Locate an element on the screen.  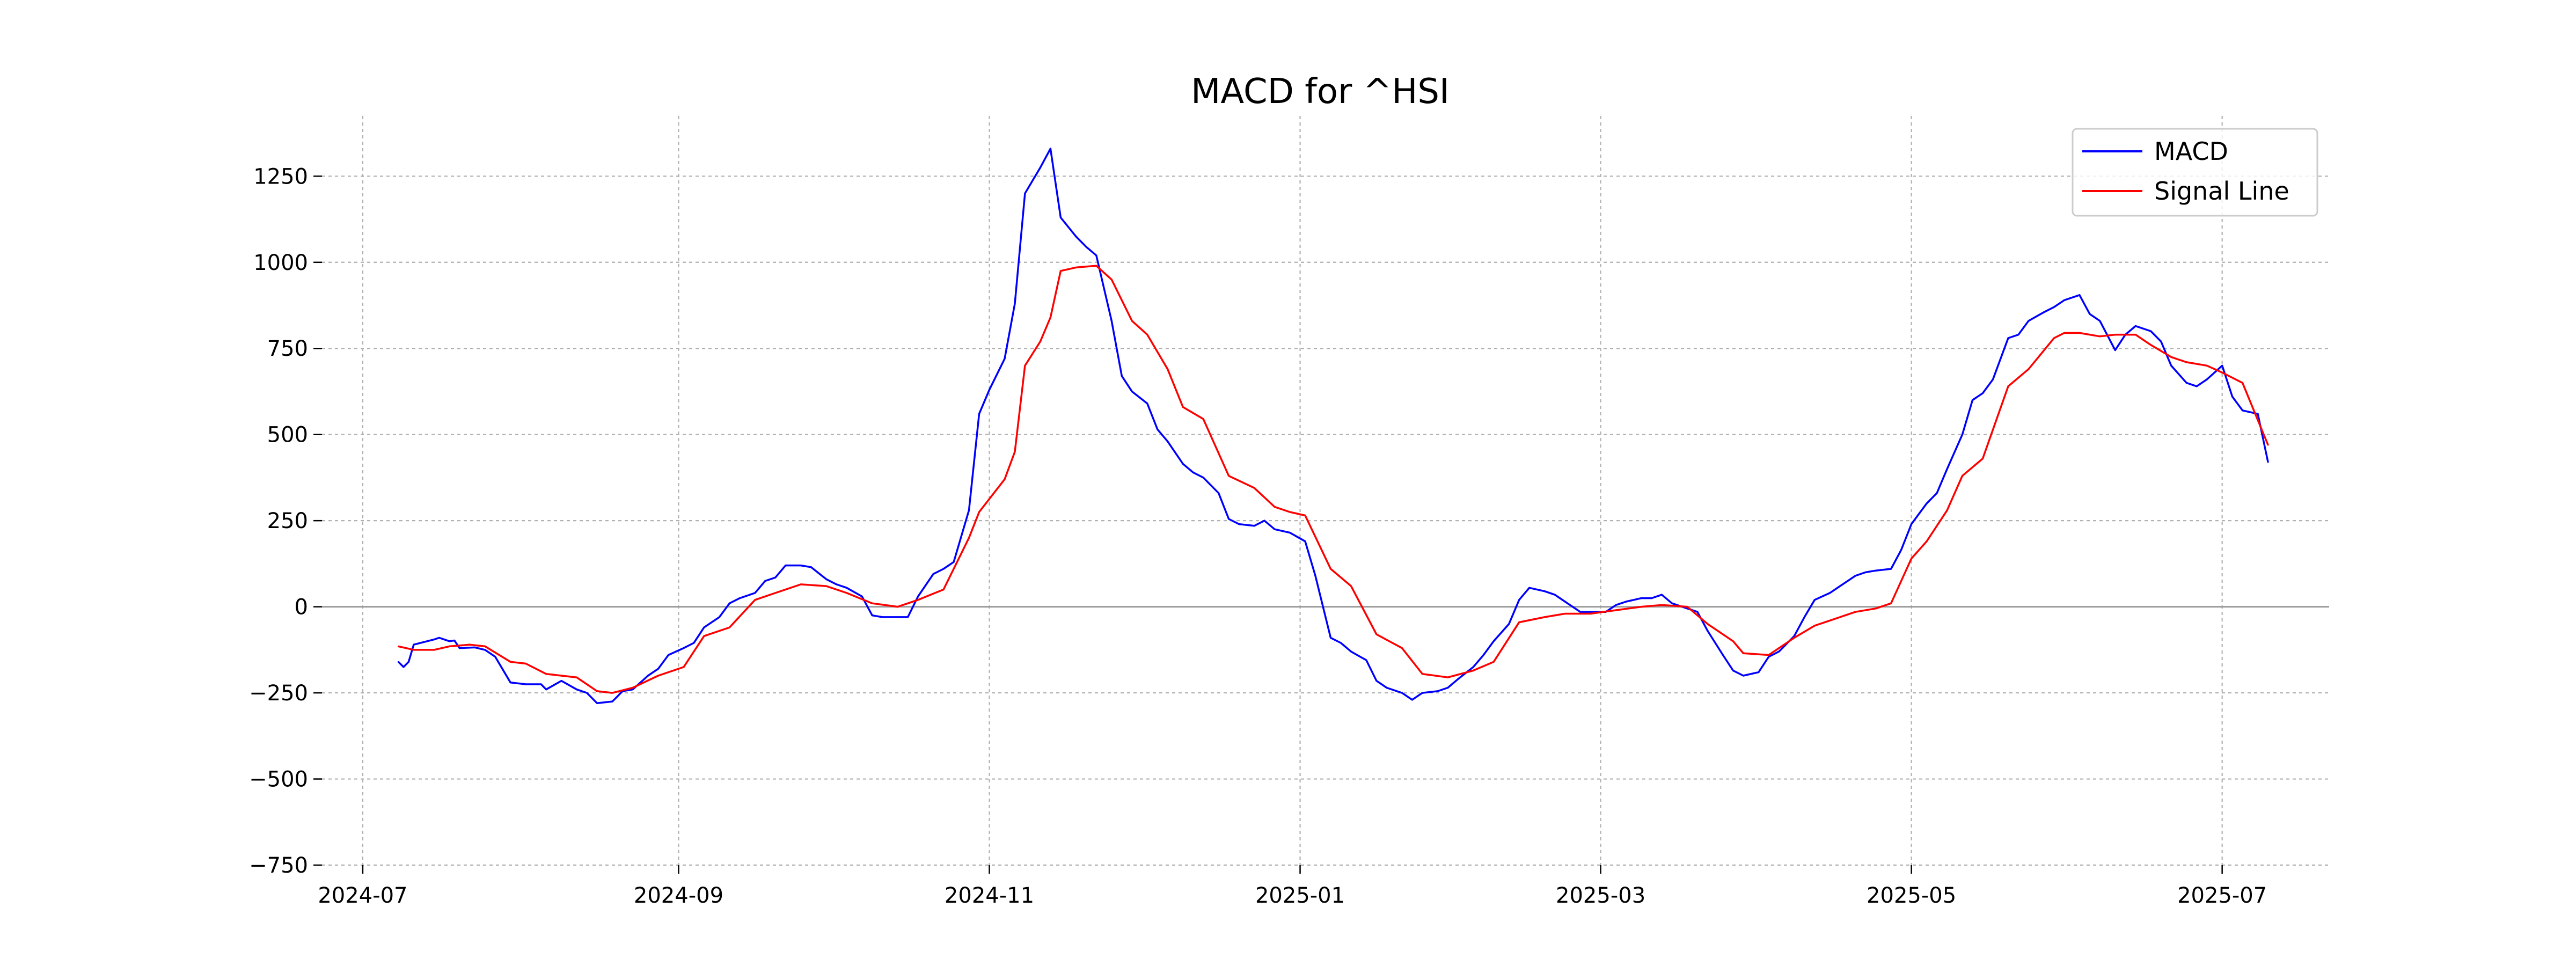
x-tick-label: 2025-07 is located at coordinates (2222, 895).